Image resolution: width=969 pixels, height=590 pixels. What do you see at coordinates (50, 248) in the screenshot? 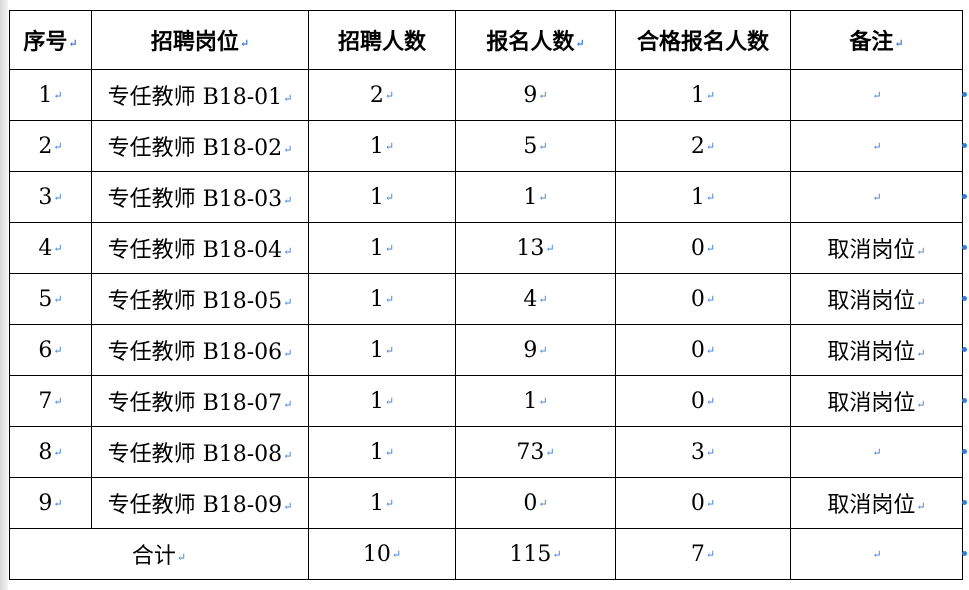
I see `cell-index: 4` at bounding box center [50, 248].